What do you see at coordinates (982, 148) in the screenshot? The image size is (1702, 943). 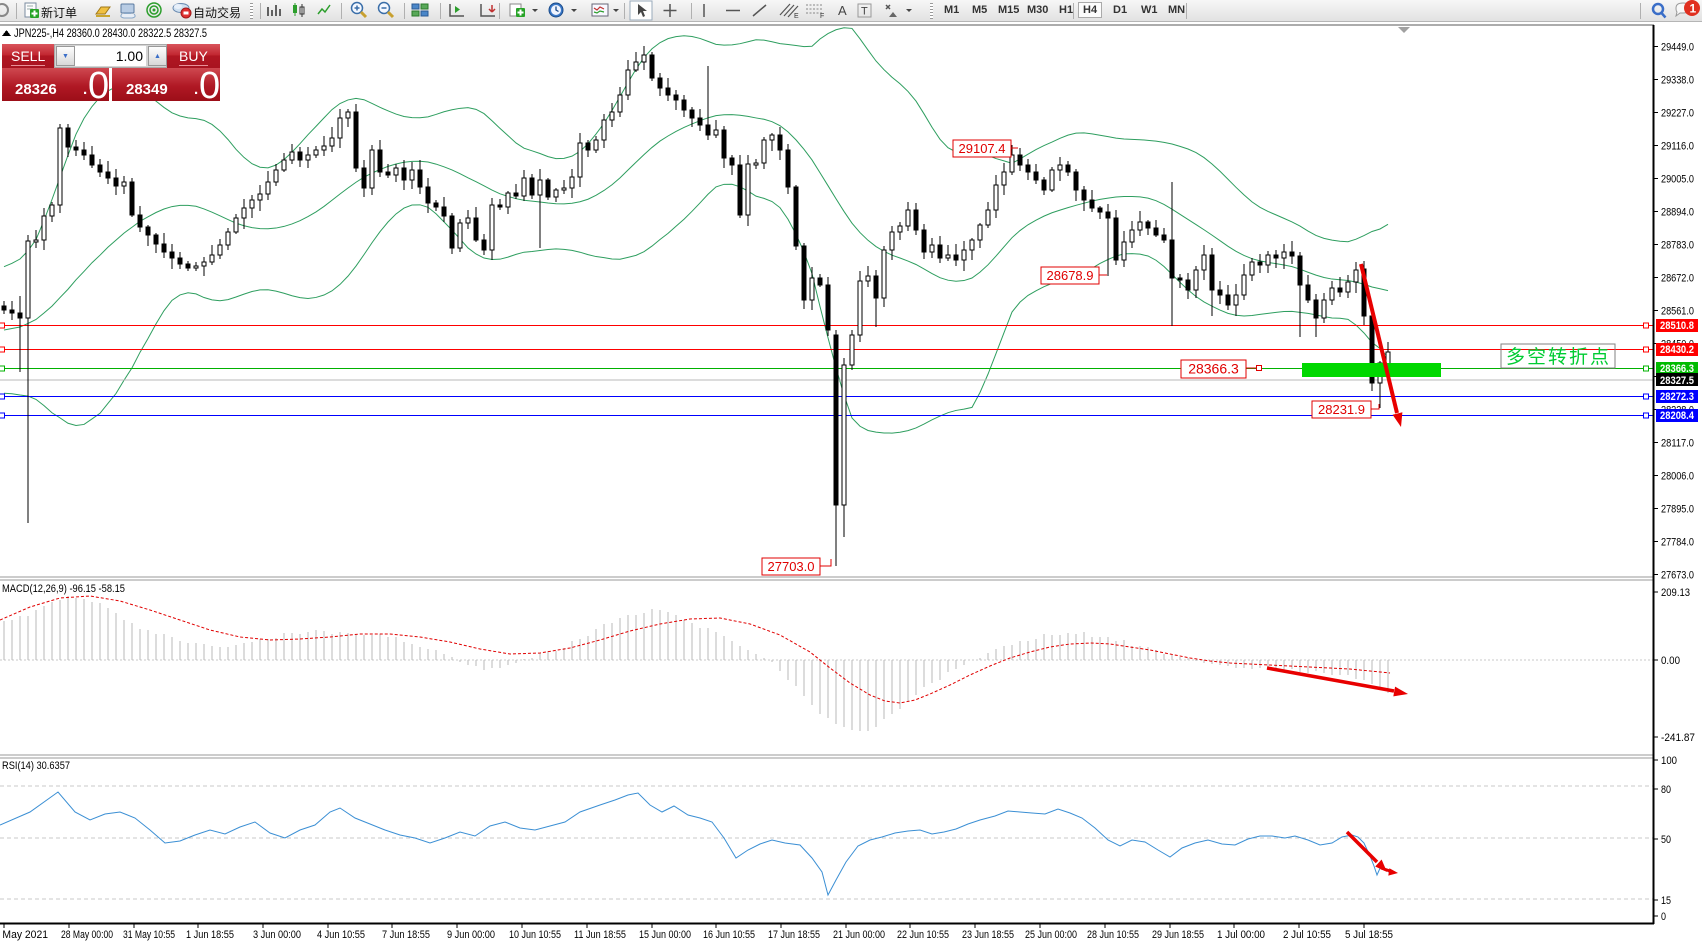 I see `svg-text: 29107.4` at bounding box center [982, 148].